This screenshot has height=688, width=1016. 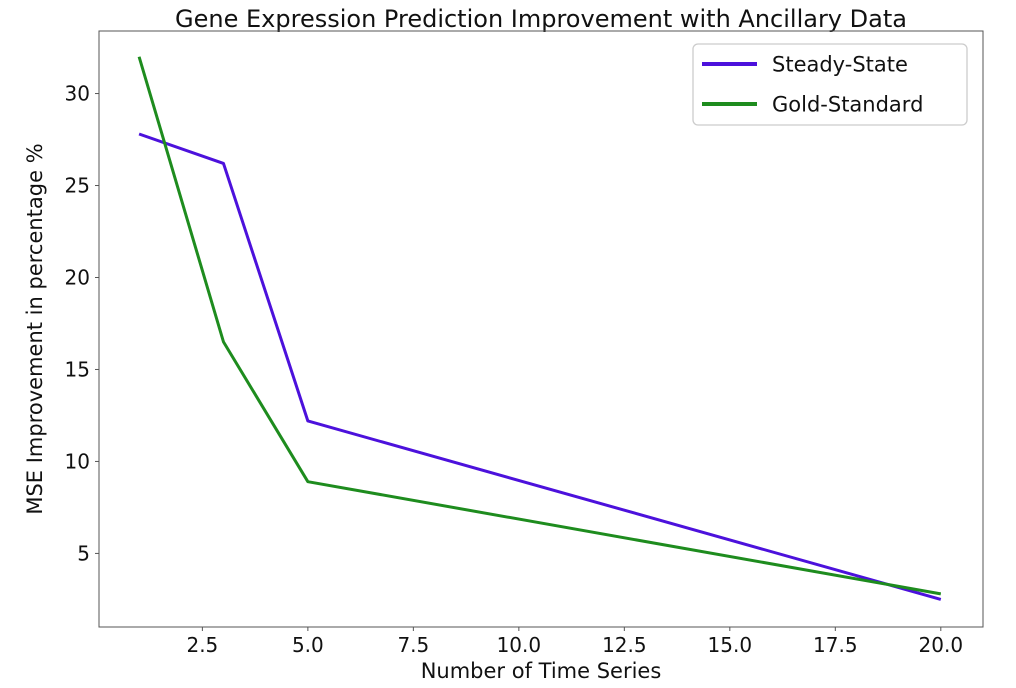 What do you see at coordinates (835, 645) in the screenshot?
I see `x-tick-label: 17.5` at bounding box center [835, 645].